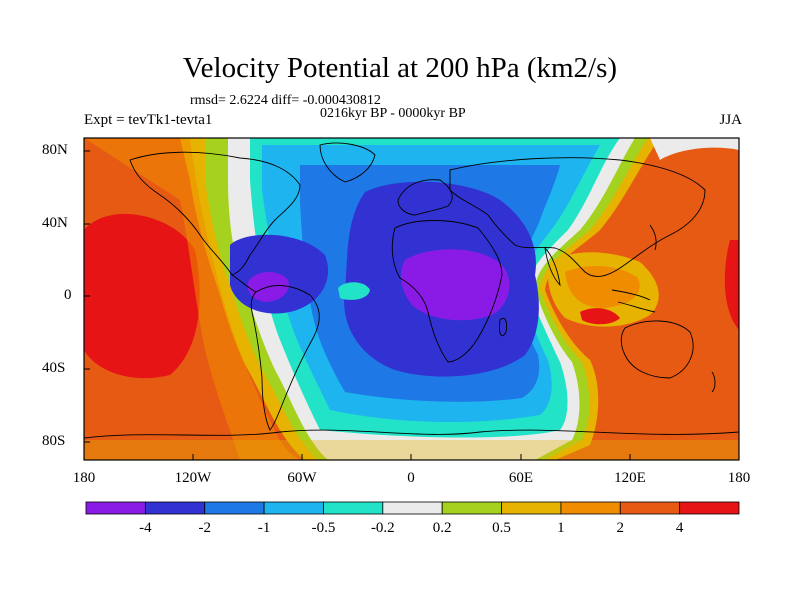  I want to click on coastline-greenland, so click(347, 162).